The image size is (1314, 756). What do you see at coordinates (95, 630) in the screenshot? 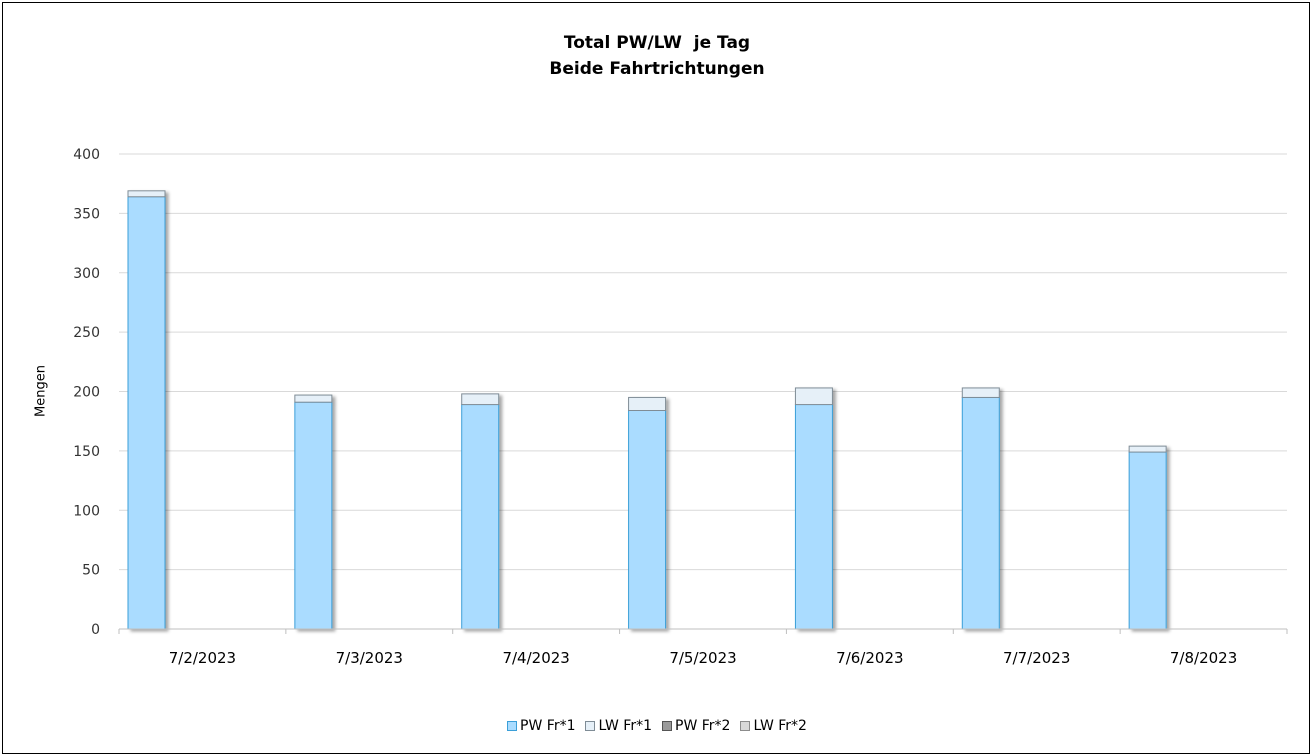
I see `y-tick-label: 0` at bounding box center [95, 630].